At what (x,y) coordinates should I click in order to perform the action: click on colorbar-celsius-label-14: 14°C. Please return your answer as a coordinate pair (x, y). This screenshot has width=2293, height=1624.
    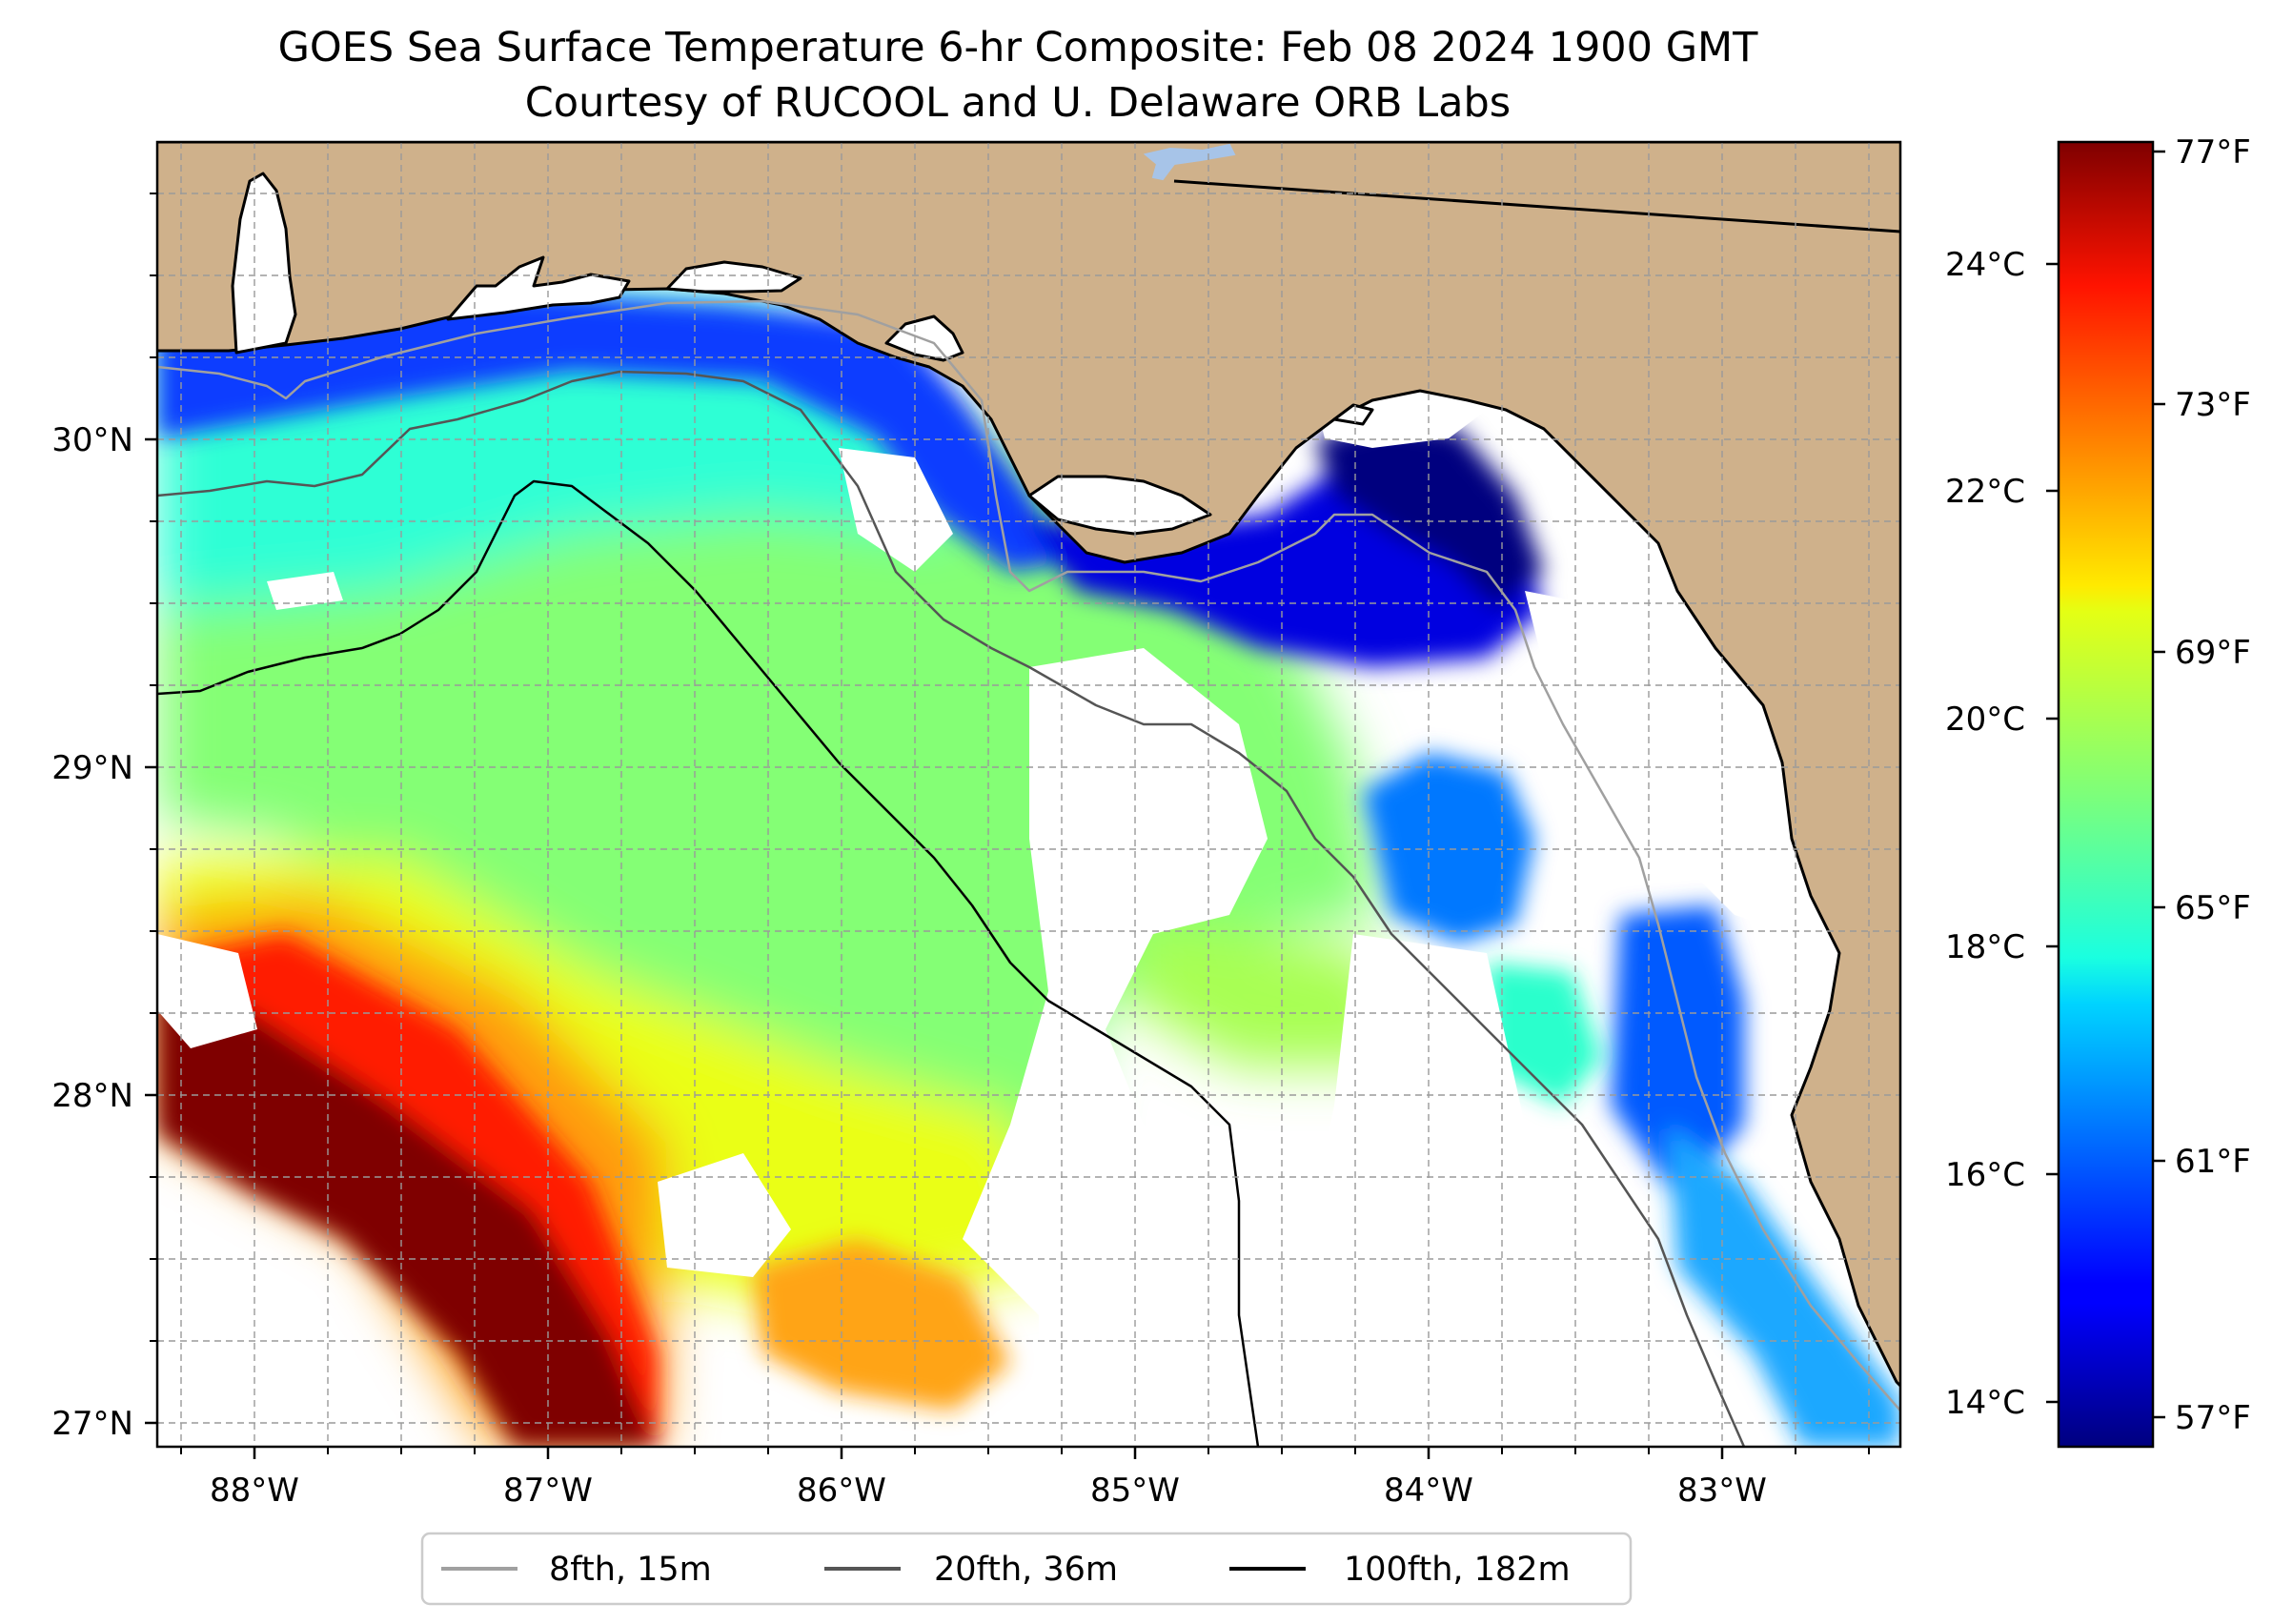
    Looking at the image, I should click on (1985, 1403).